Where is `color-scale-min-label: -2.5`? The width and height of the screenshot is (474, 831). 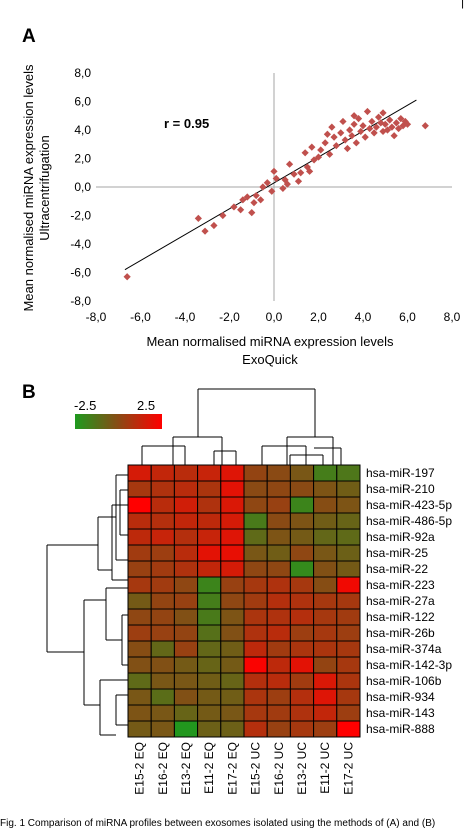 color-scale-min-label: -2.5 is located at coordinates (85, 405).